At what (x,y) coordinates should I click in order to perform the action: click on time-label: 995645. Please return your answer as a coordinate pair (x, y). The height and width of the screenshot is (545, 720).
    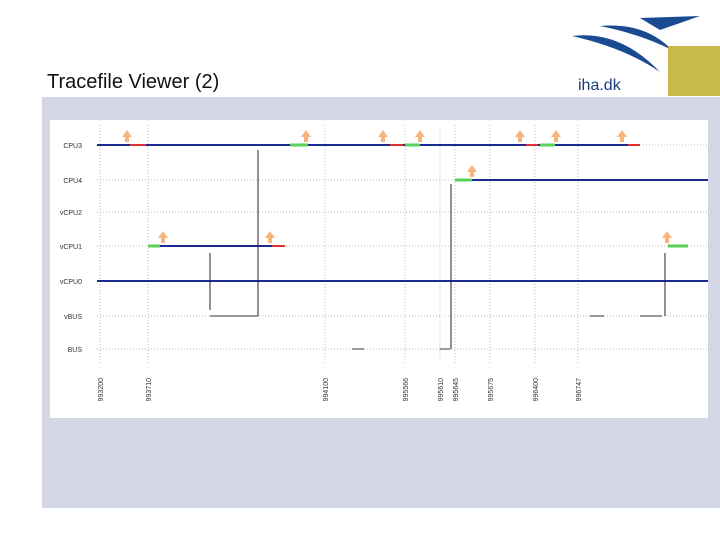
    Looking at the image, I should click on (456, 389).